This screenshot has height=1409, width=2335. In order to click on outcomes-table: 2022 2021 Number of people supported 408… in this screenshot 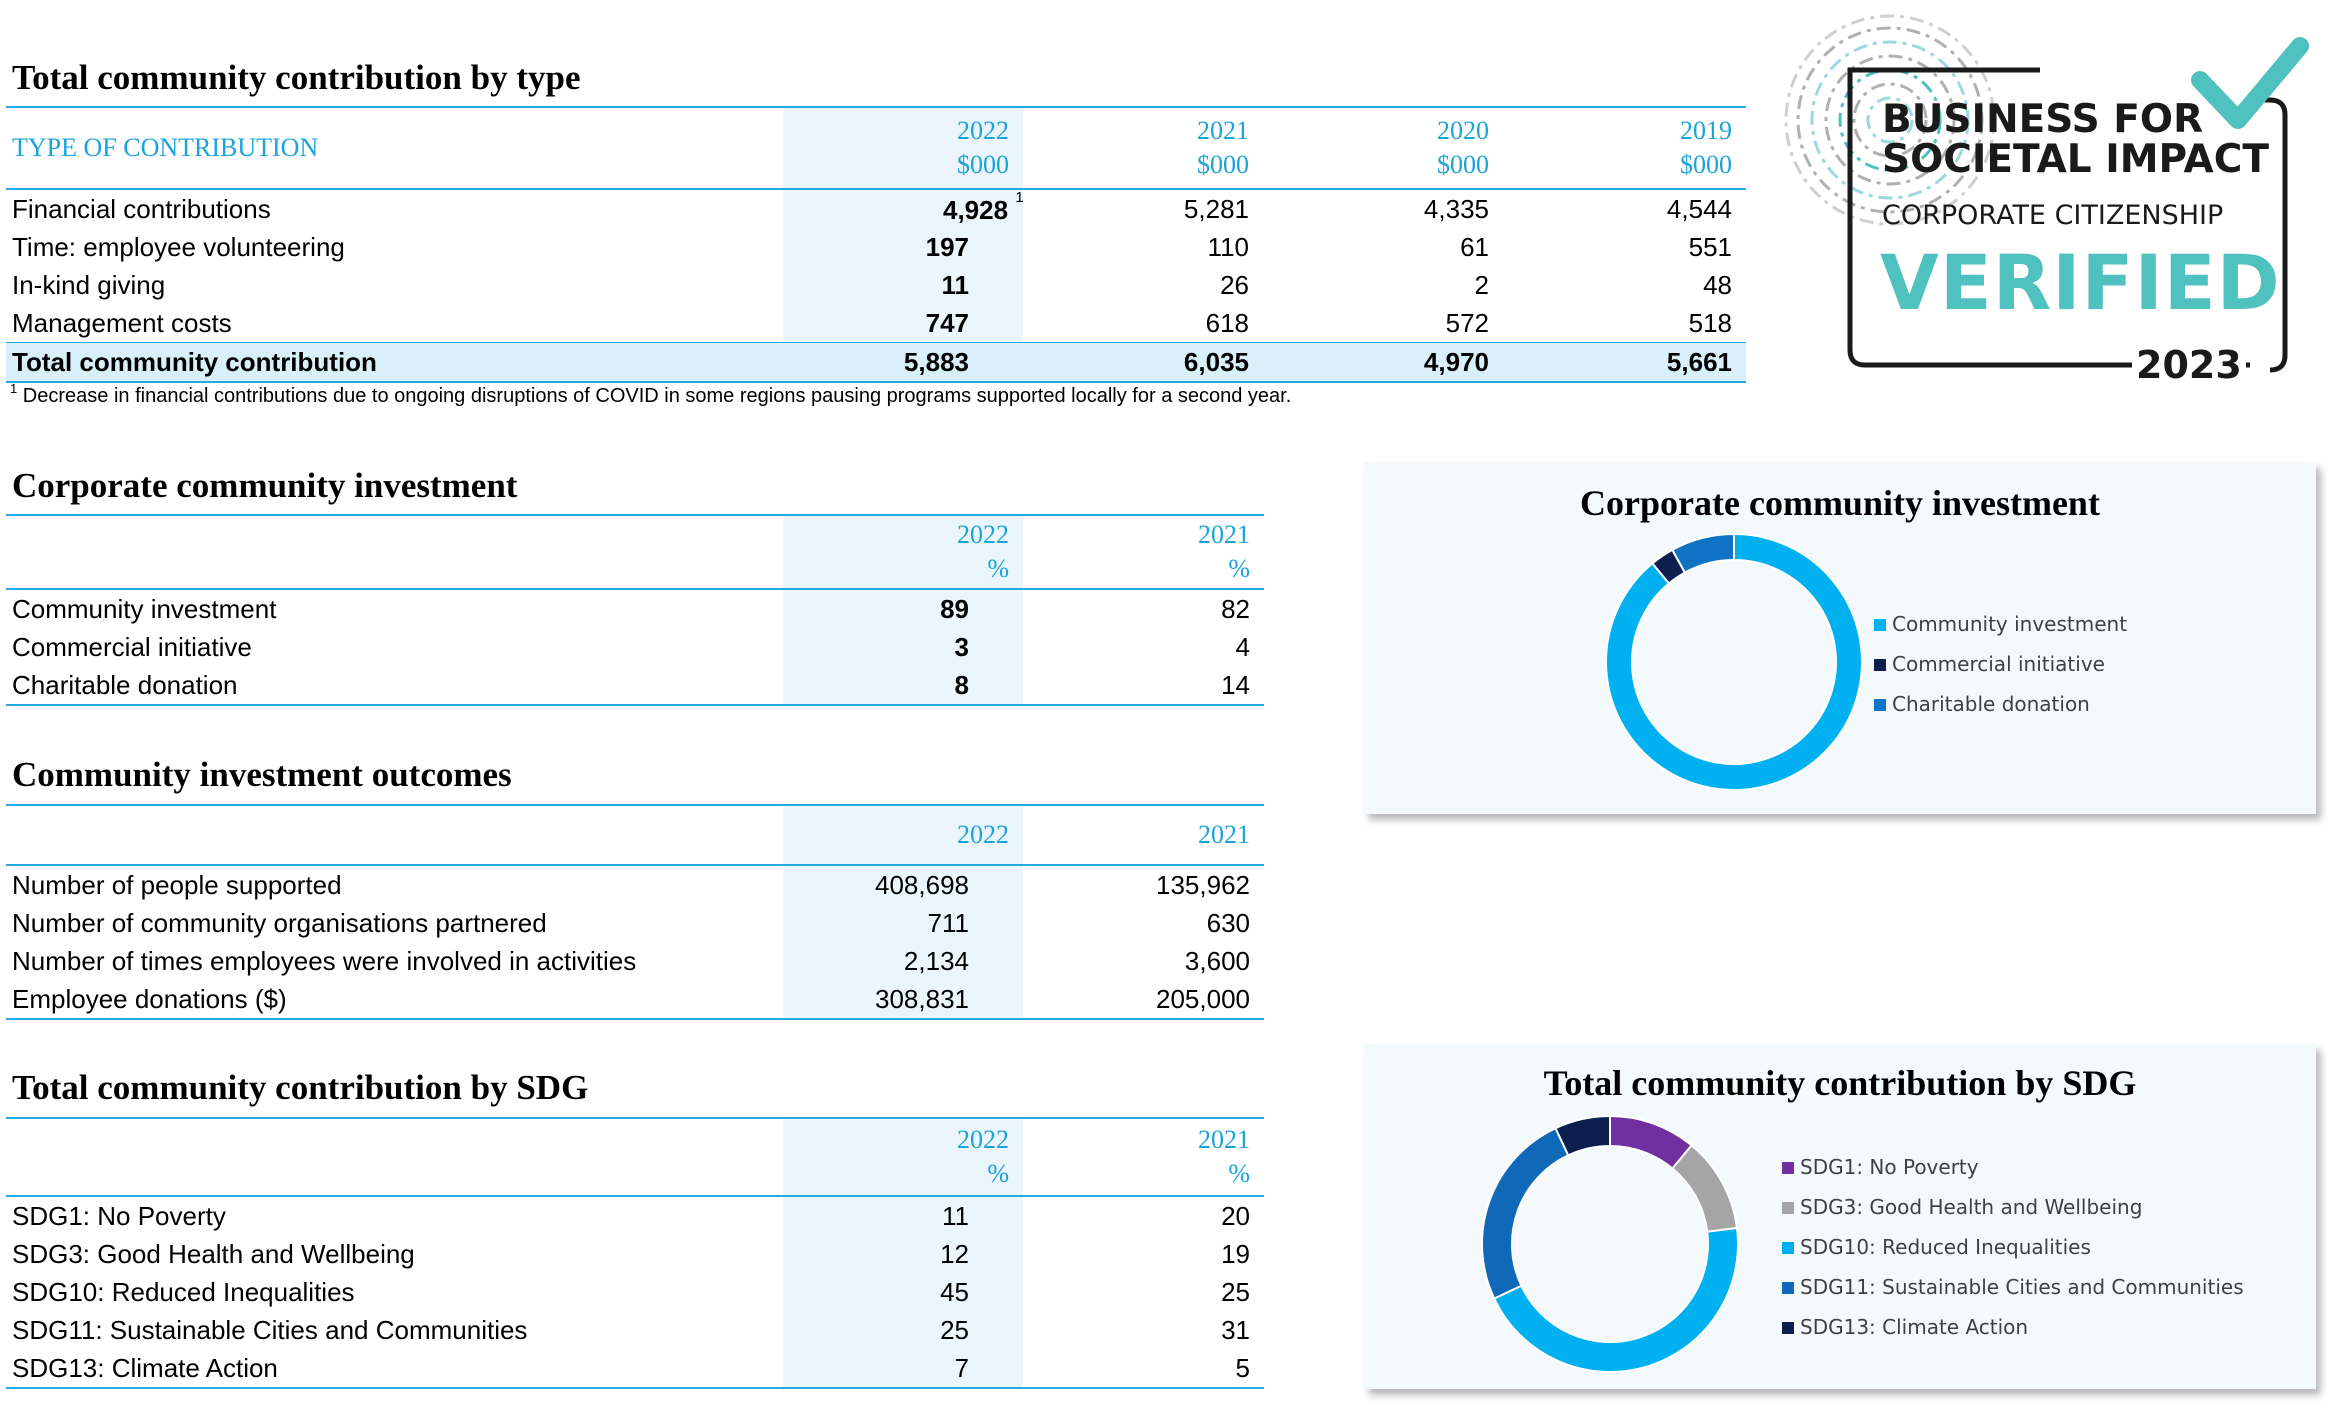, I will do `click(635, 912)`.